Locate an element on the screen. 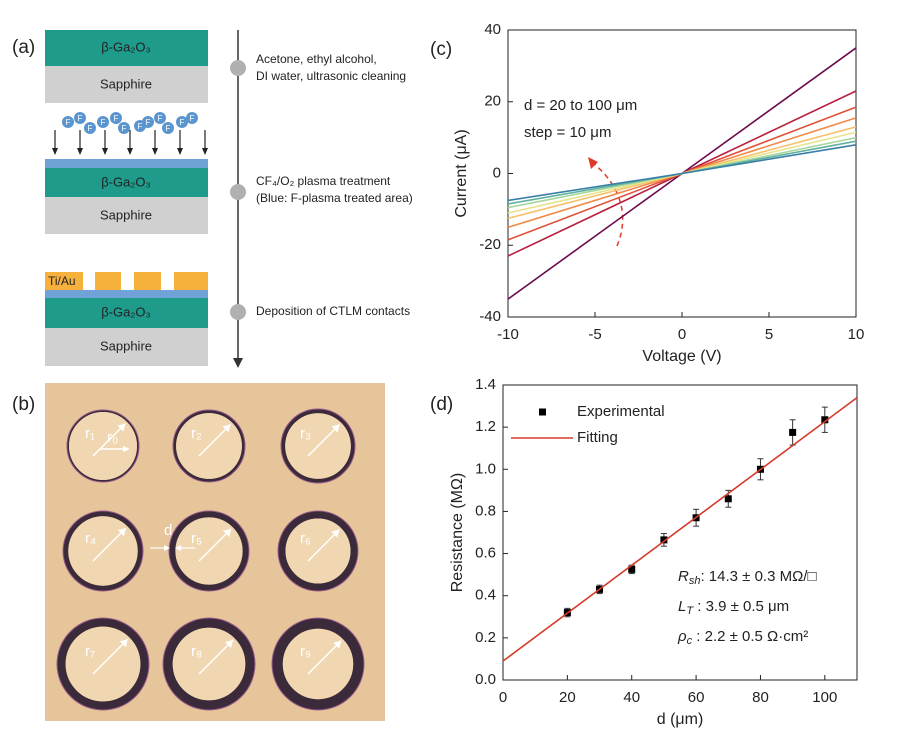 The width and height of the screenshot is (898, 738). x-axis-label: d (μm) is located at coordinates (680, 719).